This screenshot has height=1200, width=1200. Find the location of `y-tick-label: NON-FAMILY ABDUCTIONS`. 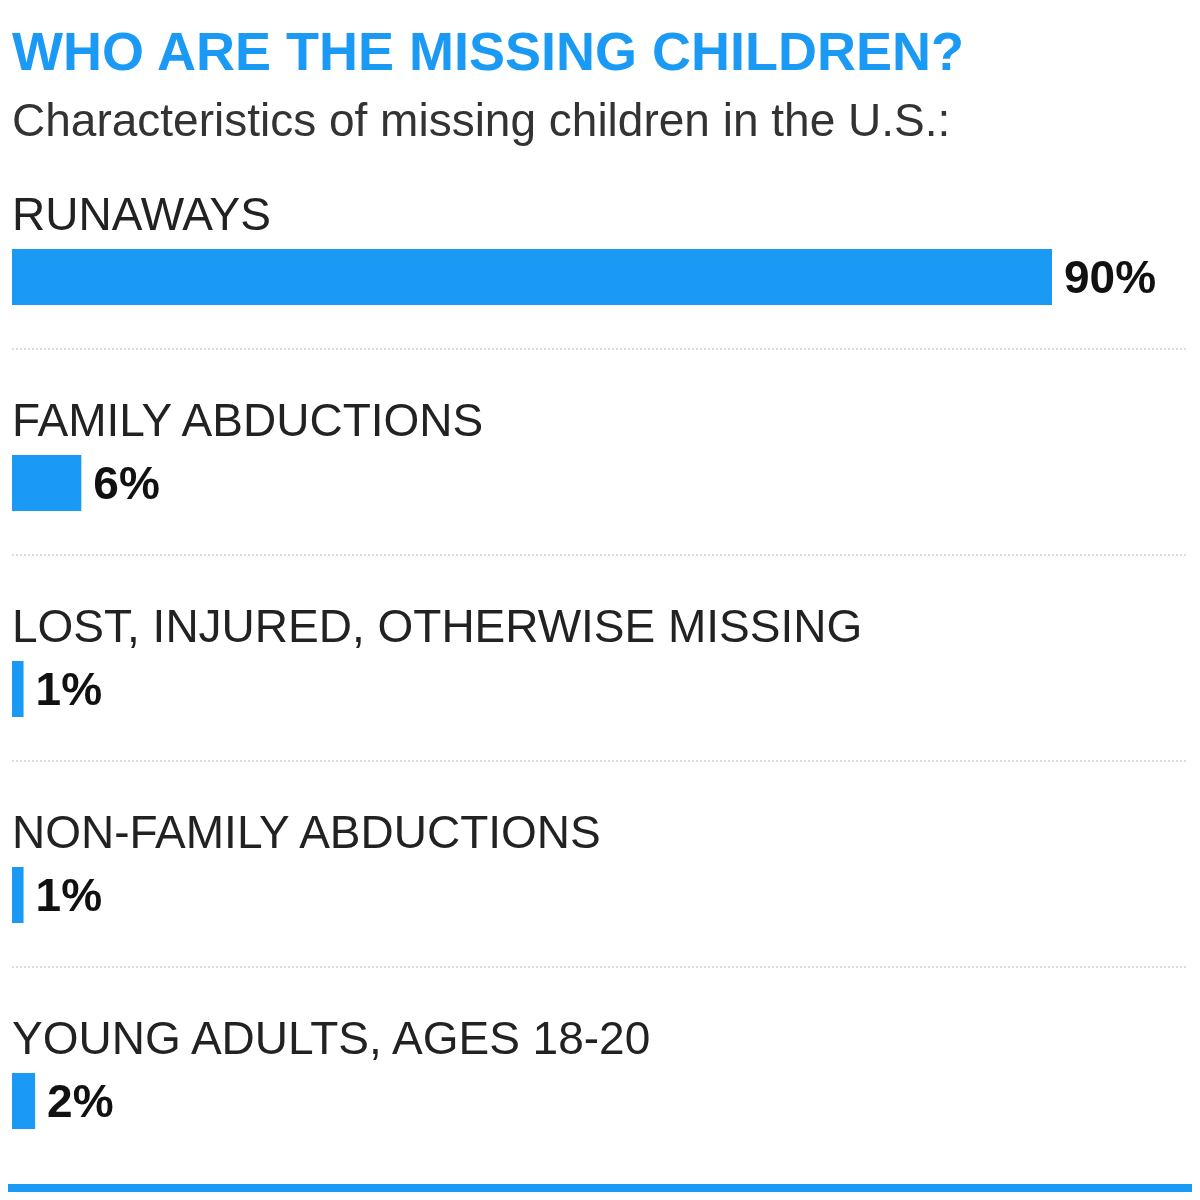

y-tick-label: NON-FAMILY ABDUCTIONS is located at coordinates (306, 832).